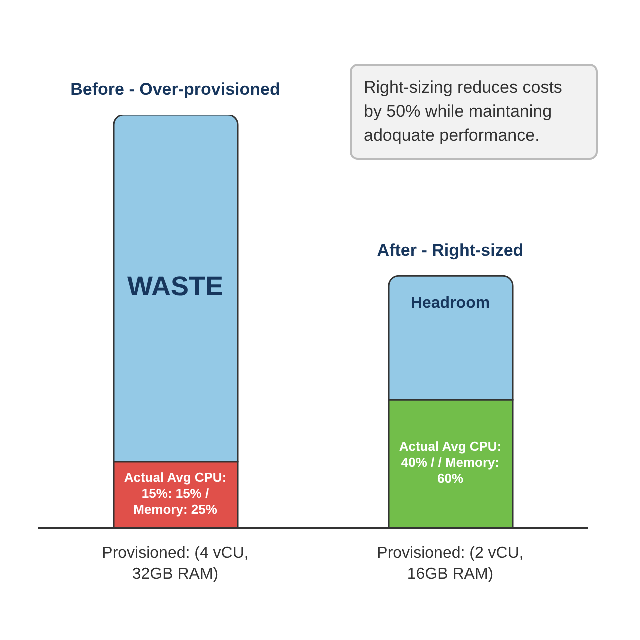  I want to click on x-tick-label: Provisioned: (2 vCU, 16GB RAM), so click(450, 564).